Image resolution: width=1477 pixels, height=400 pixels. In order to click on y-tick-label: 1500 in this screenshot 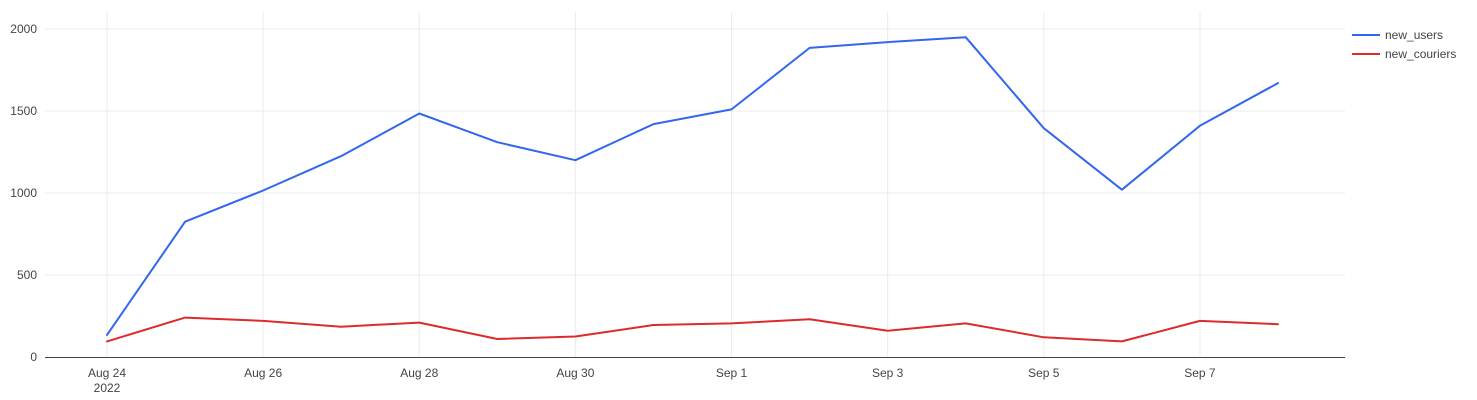, I will do `click(23, 111)`.